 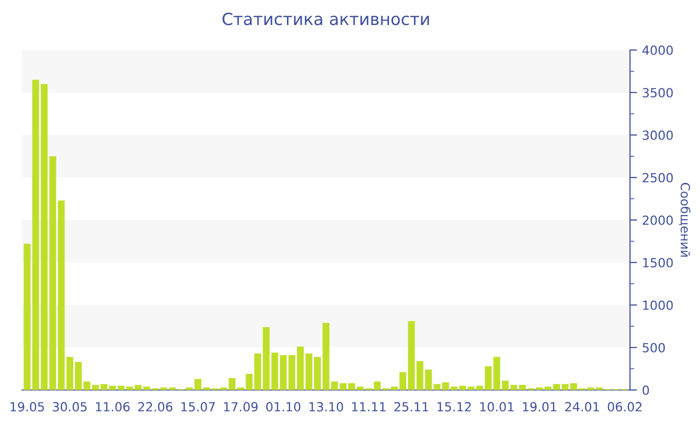 What do you see at coordinates (657, 177) in the screenshot?
I see `y-tick-label: 2500` at bounding box center [657, 177].